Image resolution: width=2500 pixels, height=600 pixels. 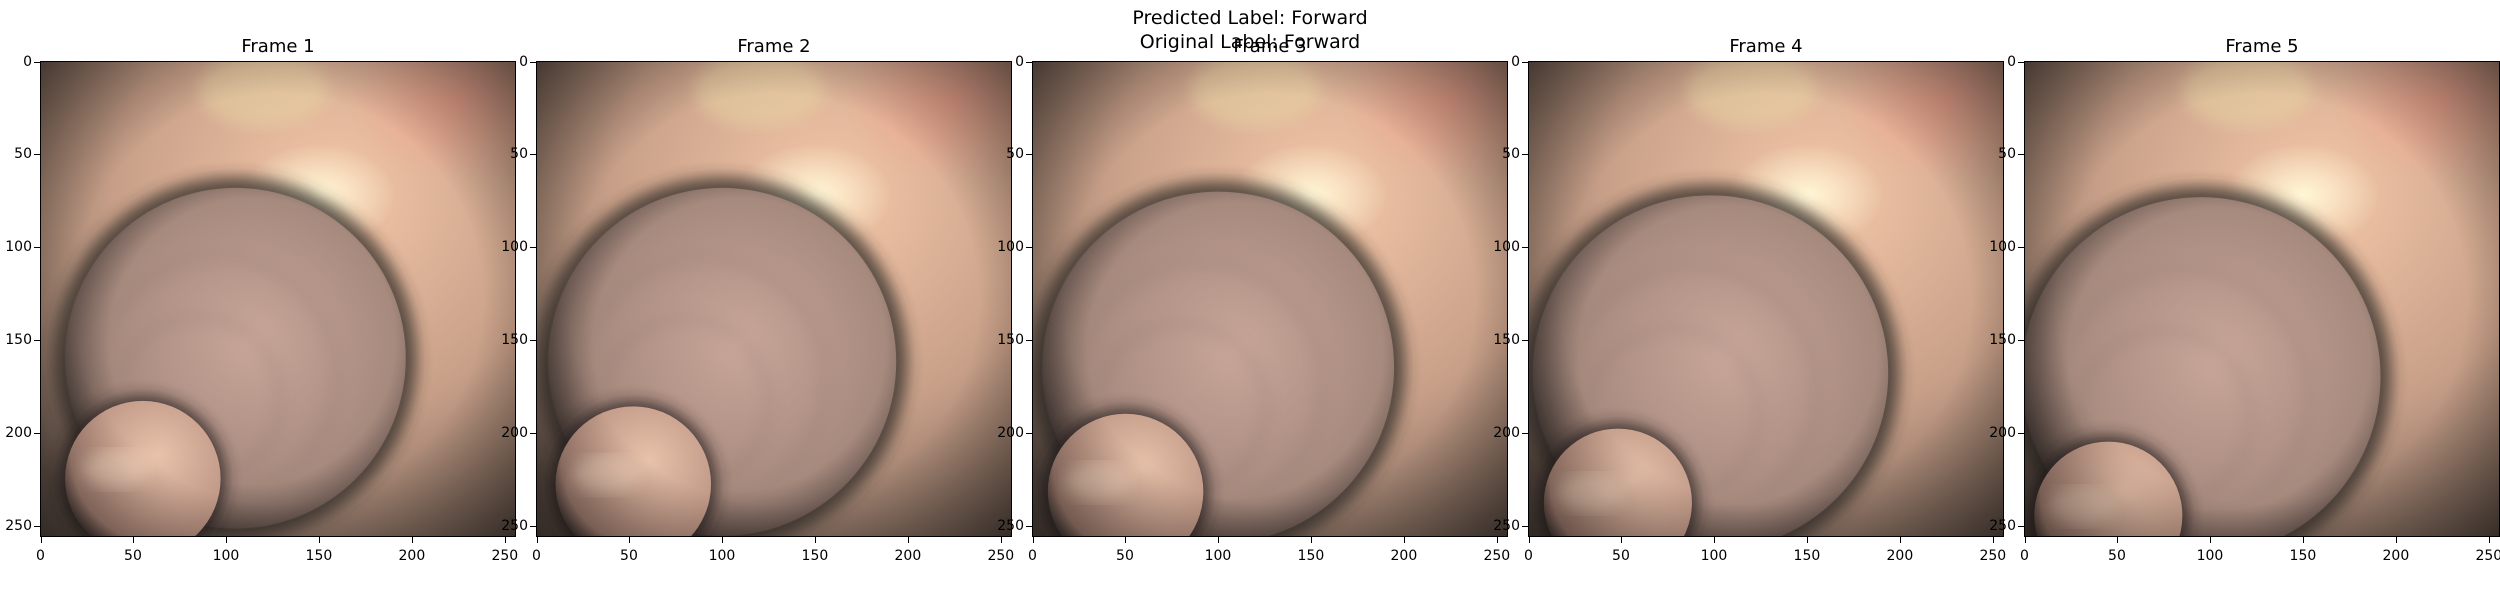 I want to click on predicted-label: Predicted Label: Forward, so click(x=1250, y=18).